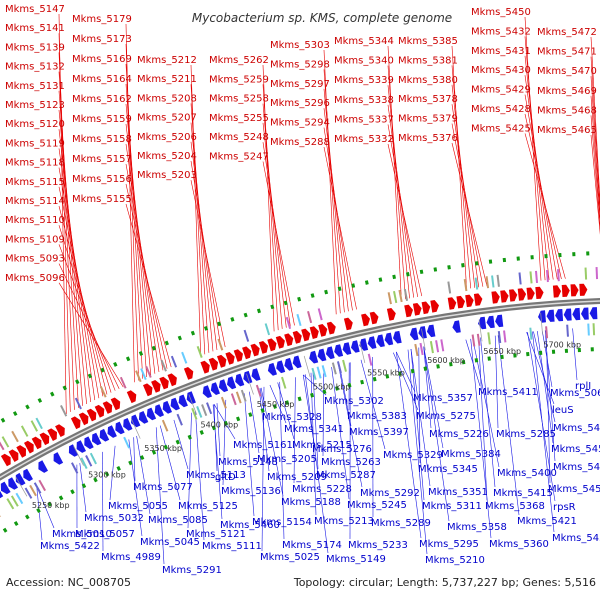  I want to click on reverse-gene-label: Mkms_5455, so click(574, 489).